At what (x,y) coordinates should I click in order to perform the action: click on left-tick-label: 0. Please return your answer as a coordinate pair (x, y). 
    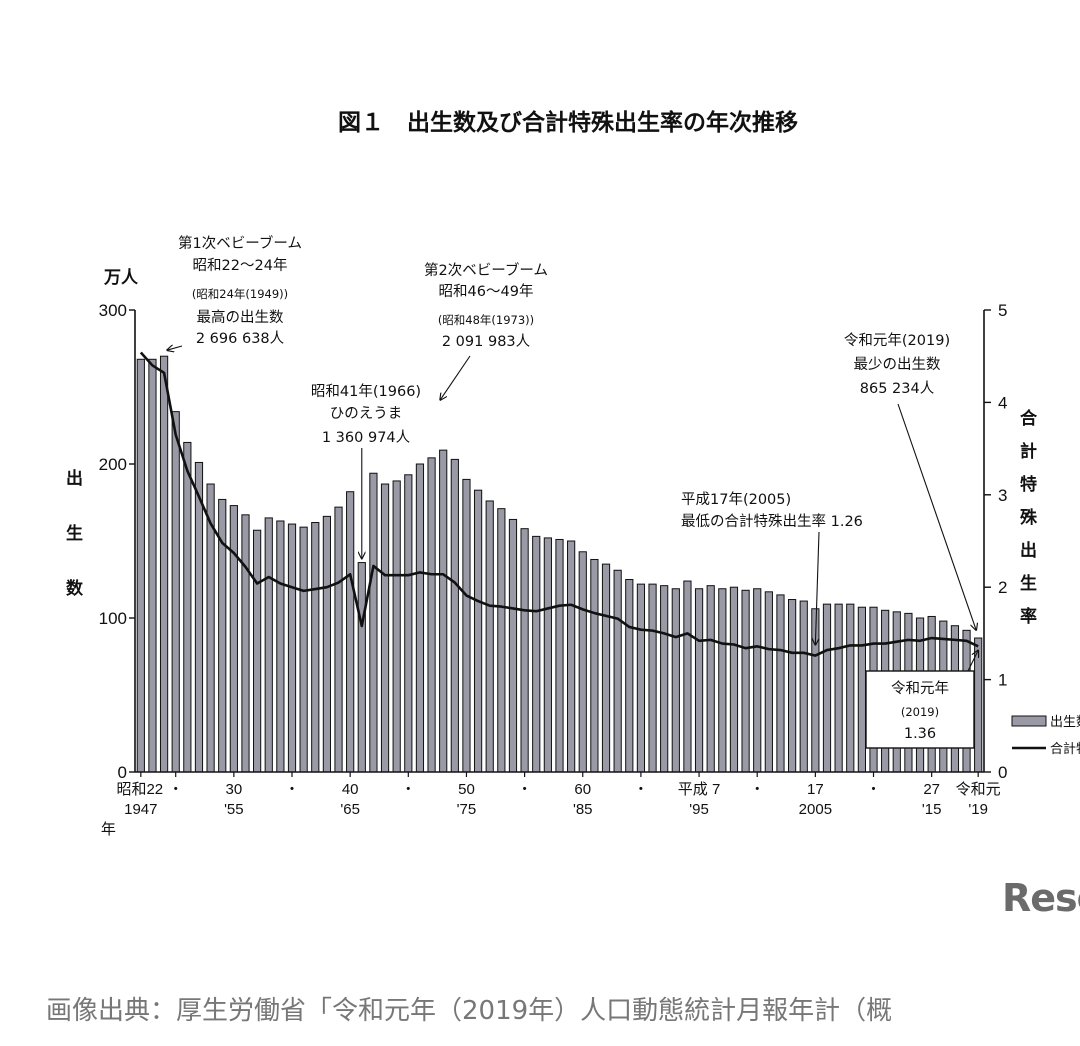
    Looking at the image, I should click on (122, 772).